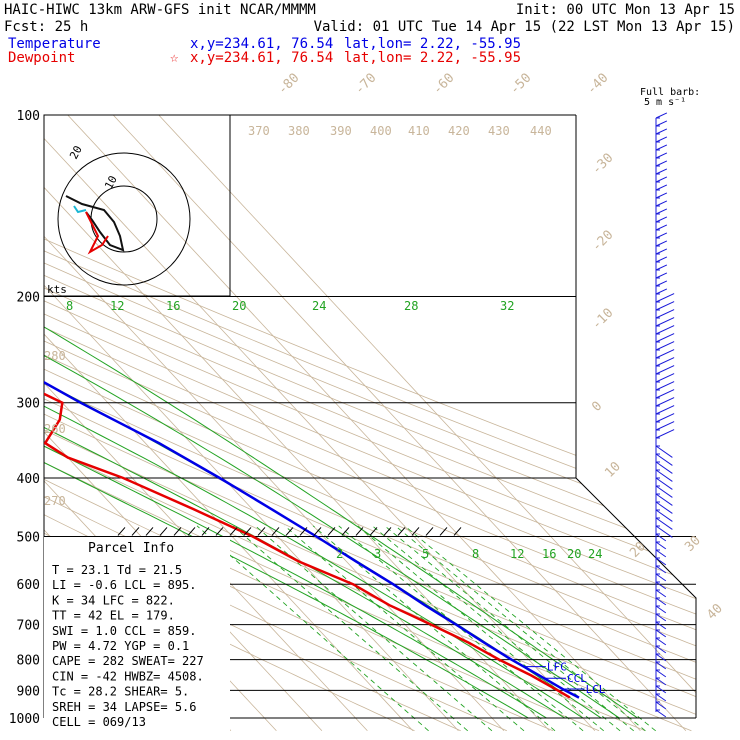  Describe the element at coordinates (95, 223) in the screenshot. I see `hodograph-trace` at that location.